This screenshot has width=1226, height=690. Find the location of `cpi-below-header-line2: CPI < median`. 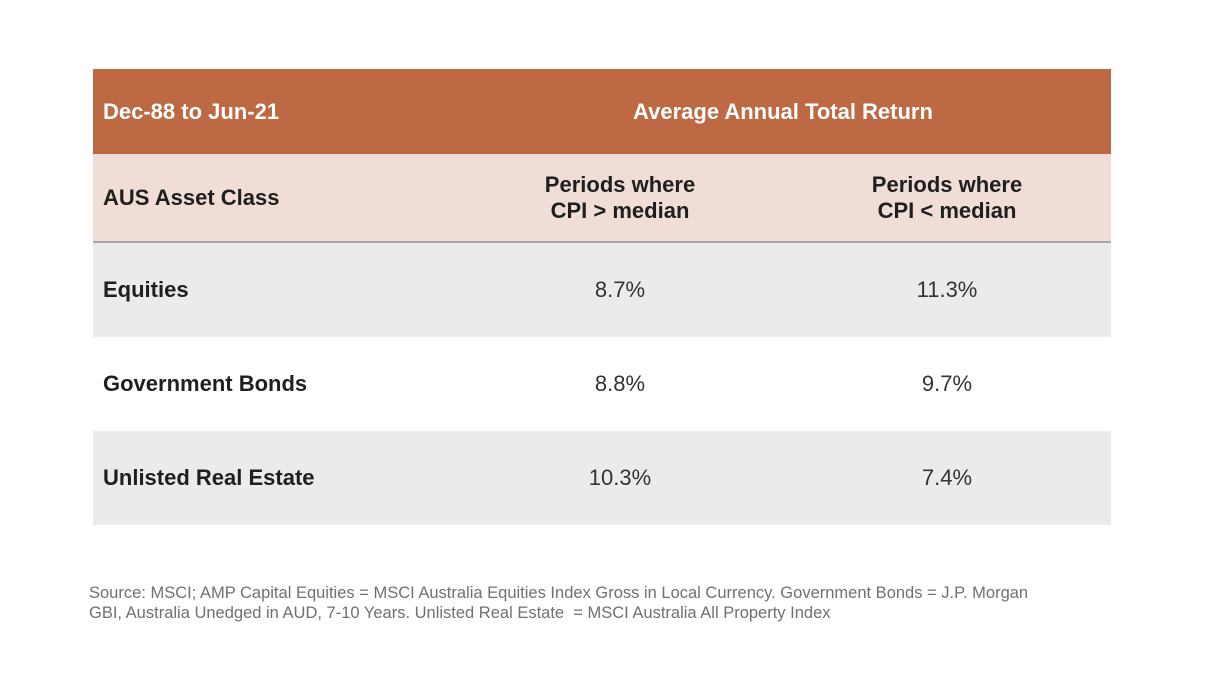

cpi-below-header-line2: CPI < median is located at coordinates (947, 210).